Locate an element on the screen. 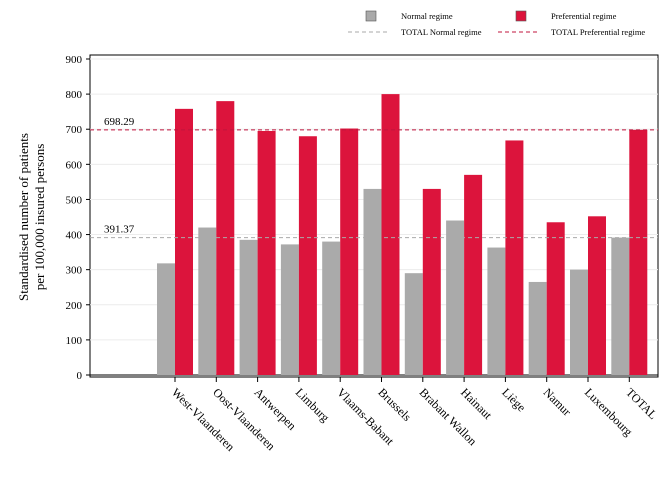 The height and width of the screenshot is (485, 672). y-tick-label: 900 is located at coordinates (74, 60).